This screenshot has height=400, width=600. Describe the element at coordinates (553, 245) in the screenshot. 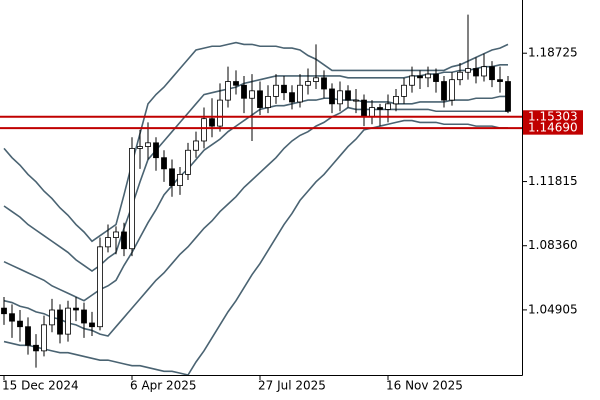

I see `y-tick-label: 1.08360` at that location.